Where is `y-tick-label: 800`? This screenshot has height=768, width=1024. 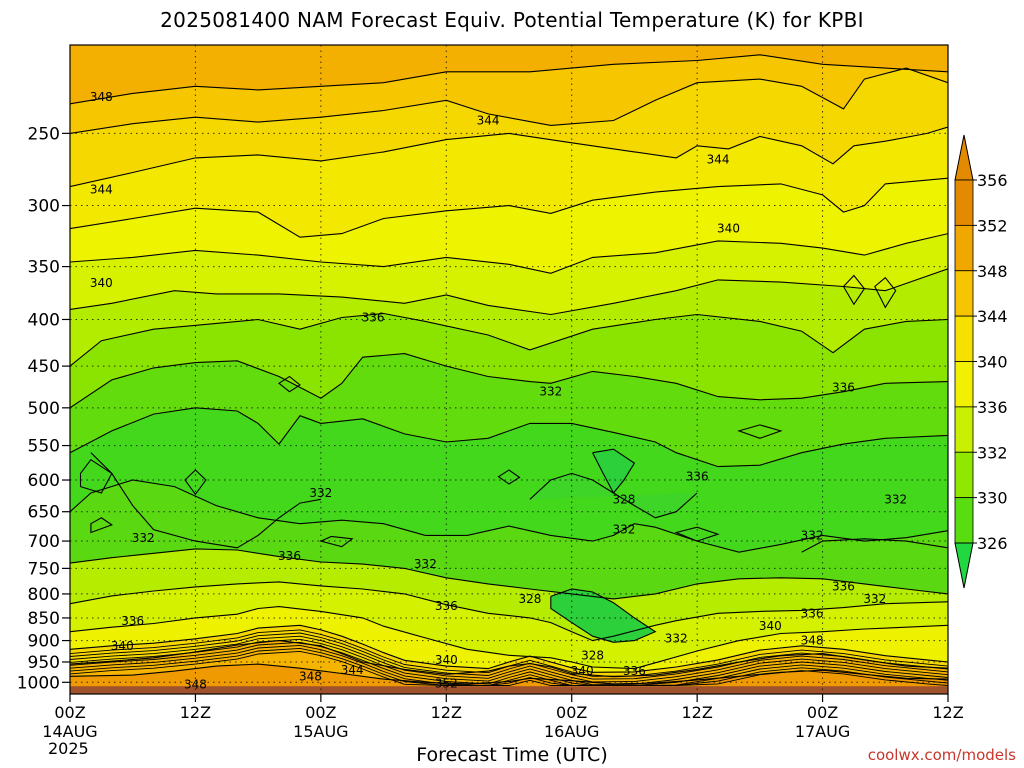 y-tick-label: 800 is located at coordinates (44, 595).